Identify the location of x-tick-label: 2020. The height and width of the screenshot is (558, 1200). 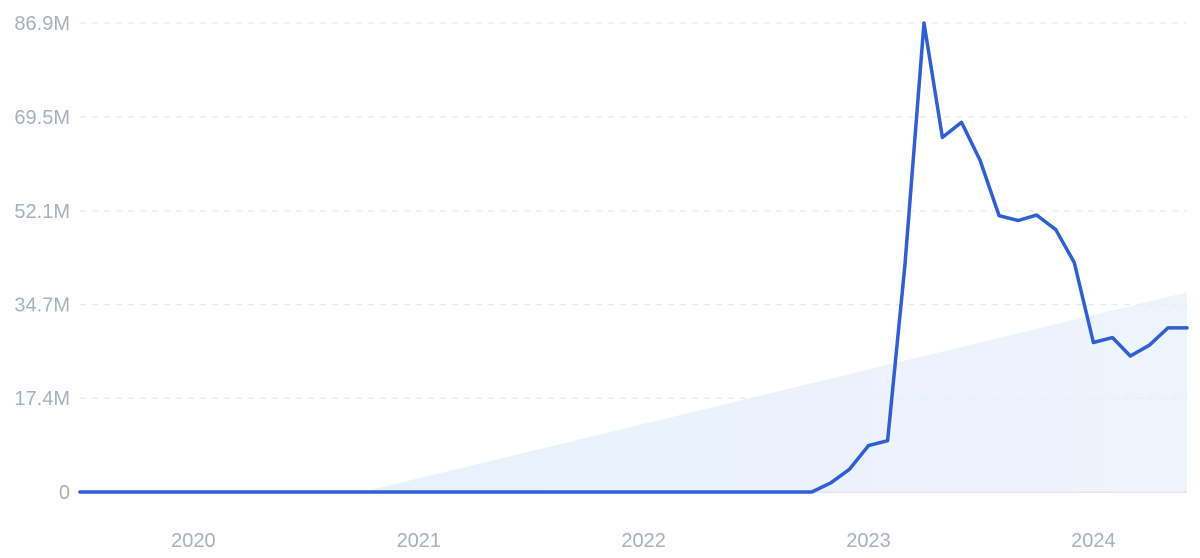
(193, 541).